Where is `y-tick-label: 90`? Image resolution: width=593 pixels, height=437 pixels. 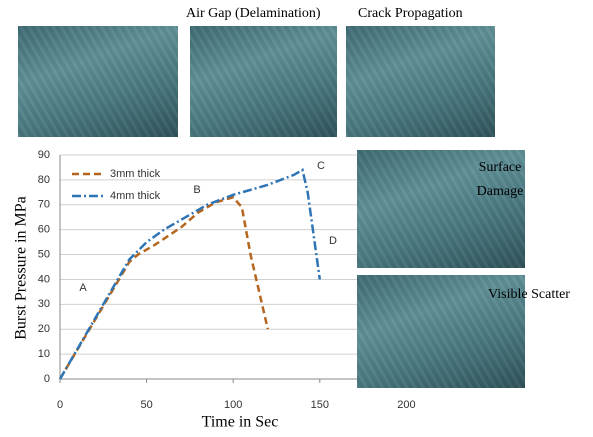
y-tick-label: 90 is located at coordinates (44, 155).